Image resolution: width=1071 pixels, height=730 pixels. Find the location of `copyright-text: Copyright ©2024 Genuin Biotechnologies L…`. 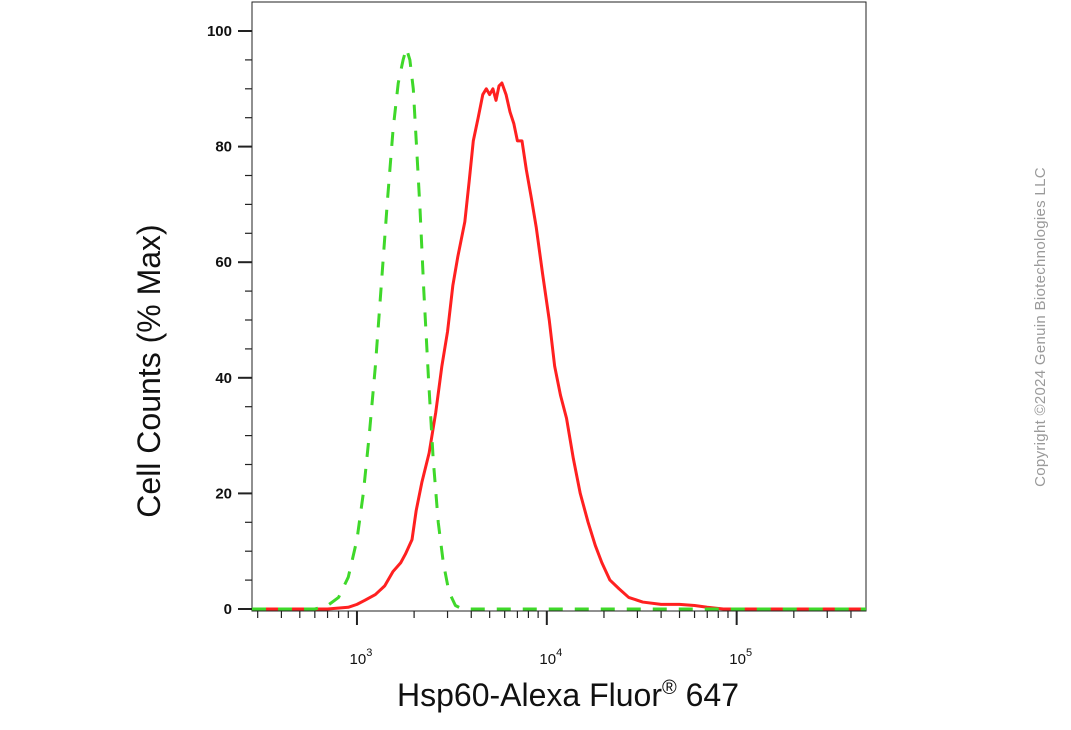

copyright-text: Copyright ©2024 Genuin Biotechnologies L… is located at coordinates (1040, 327).